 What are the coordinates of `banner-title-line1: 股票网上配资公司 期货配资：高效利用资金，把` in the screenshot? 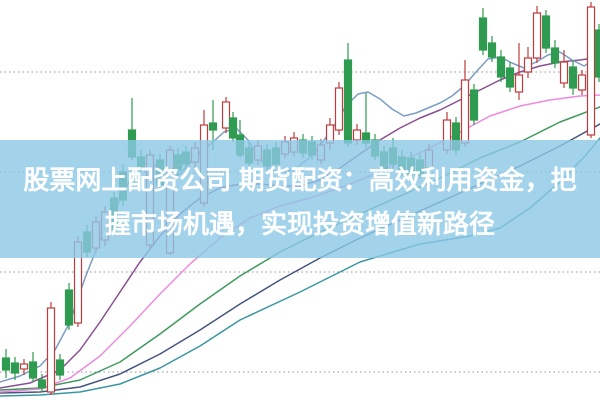 It's located at (300, 180).